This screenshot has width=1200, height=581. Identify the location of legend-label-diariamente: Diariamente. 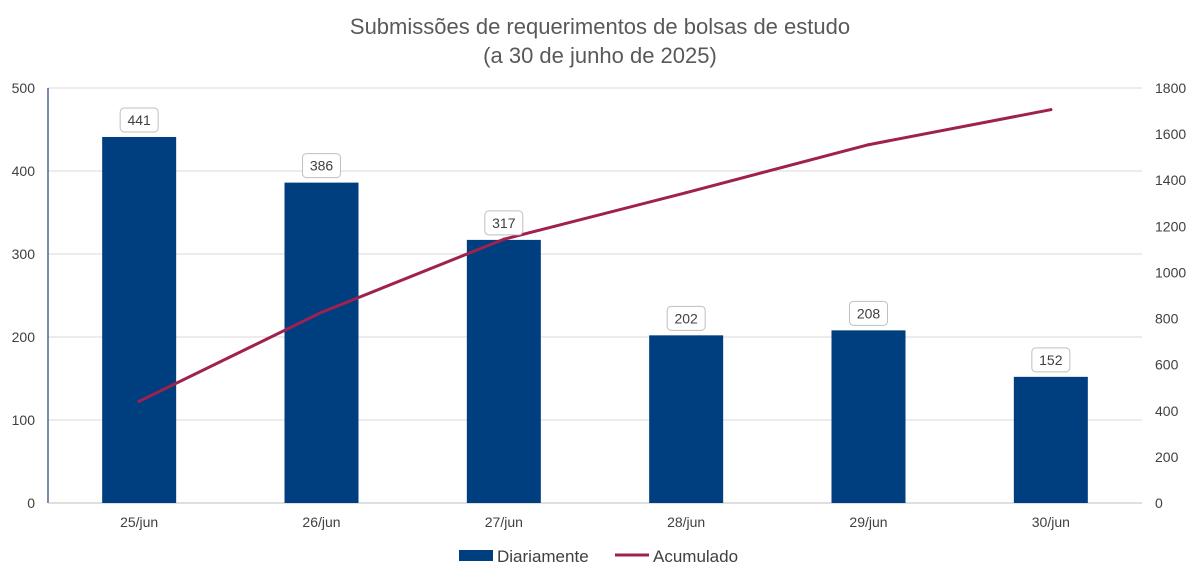
(543, 556).